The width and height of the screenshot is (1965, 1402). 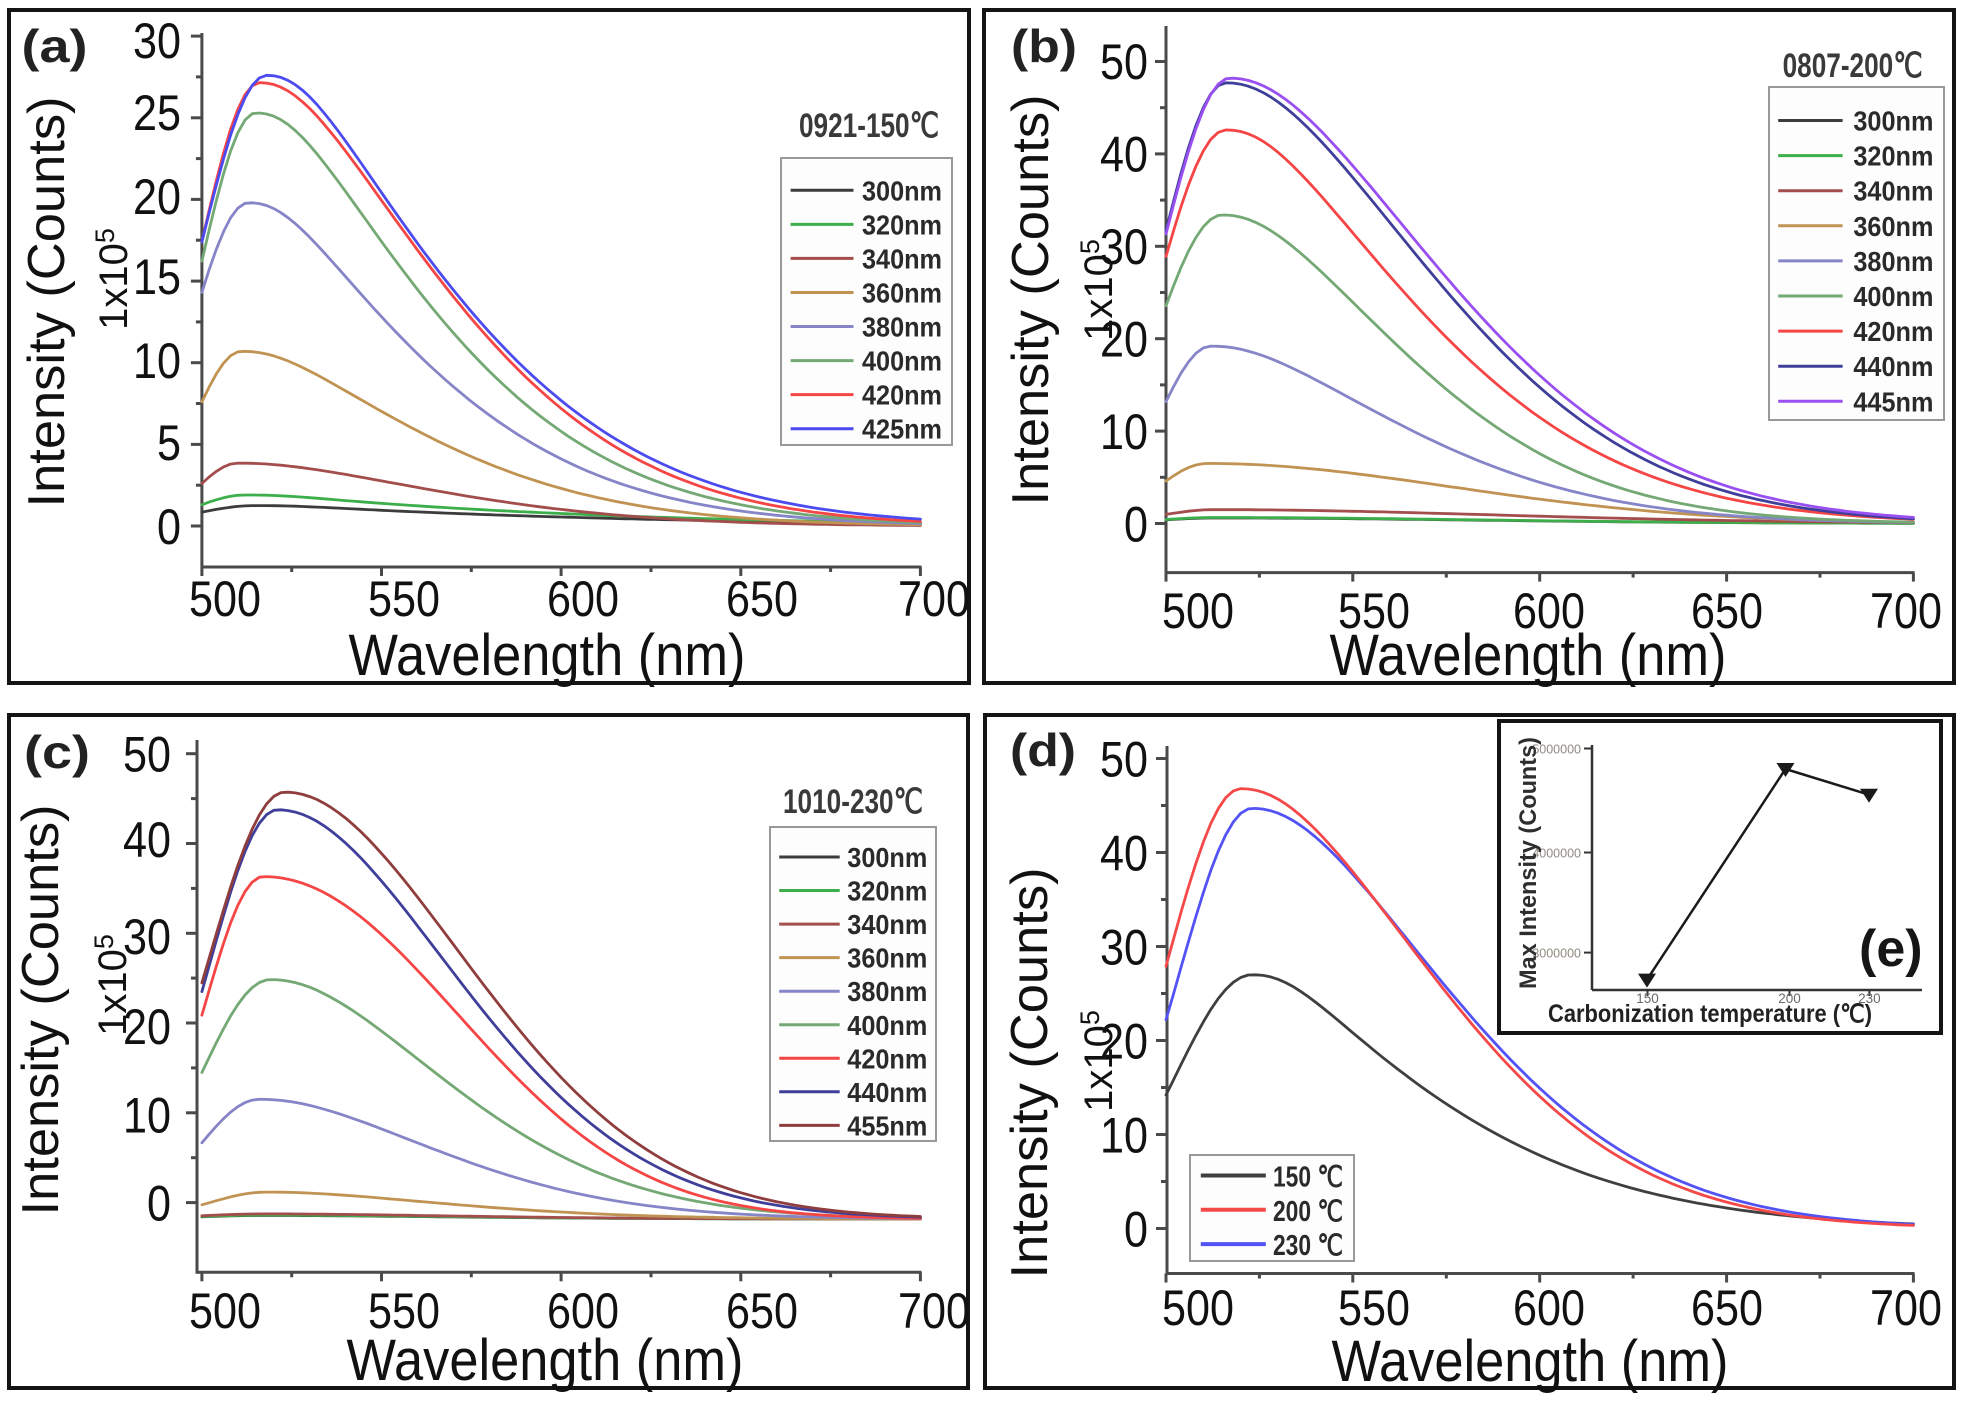 I want to click on svg-text: 15, so click(x=157, y=277).